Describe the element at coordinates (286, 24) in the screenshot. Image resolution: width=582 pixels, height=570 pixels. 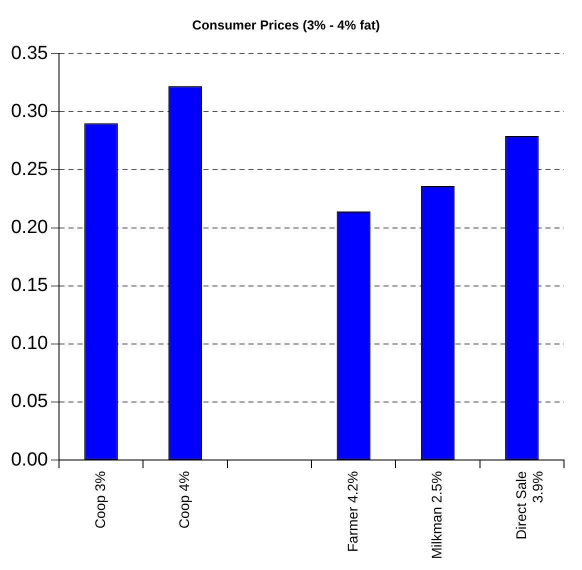
I see `chart-title: Consumer Prices (3% - 4% fat)` at that location.